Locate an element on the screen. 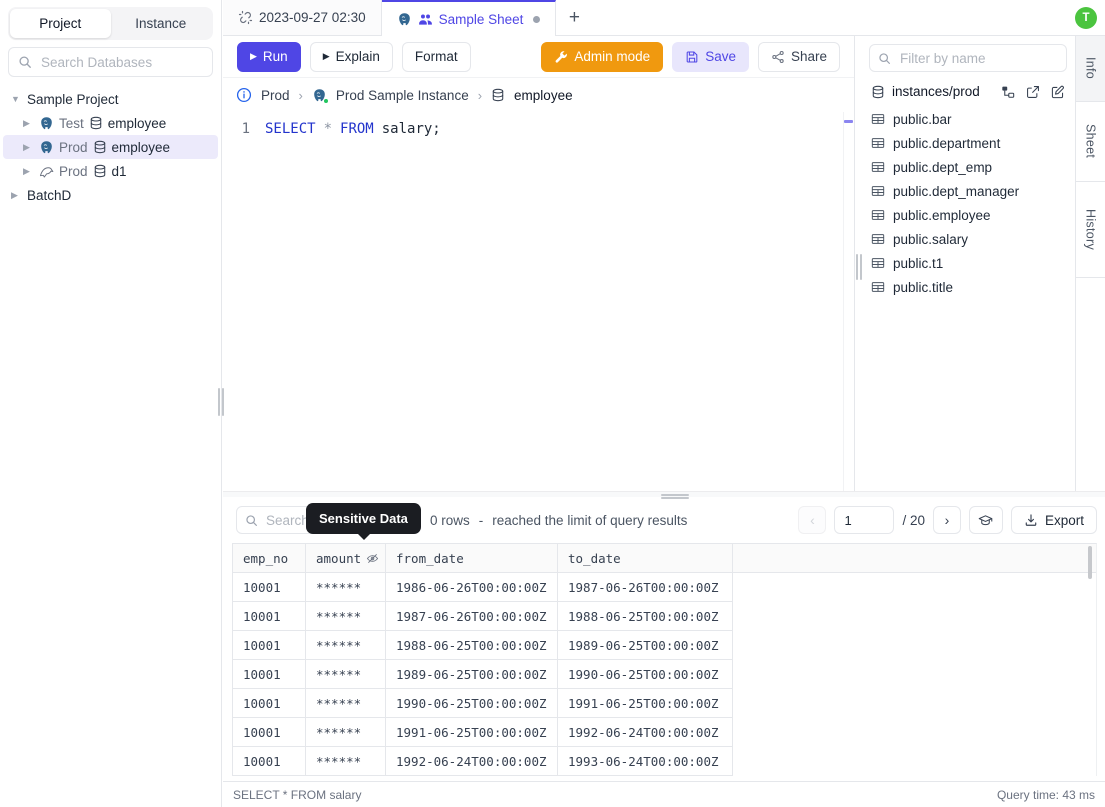 The image size is (1105, 807). column-header: from_date is located at coordinates (472, 558).